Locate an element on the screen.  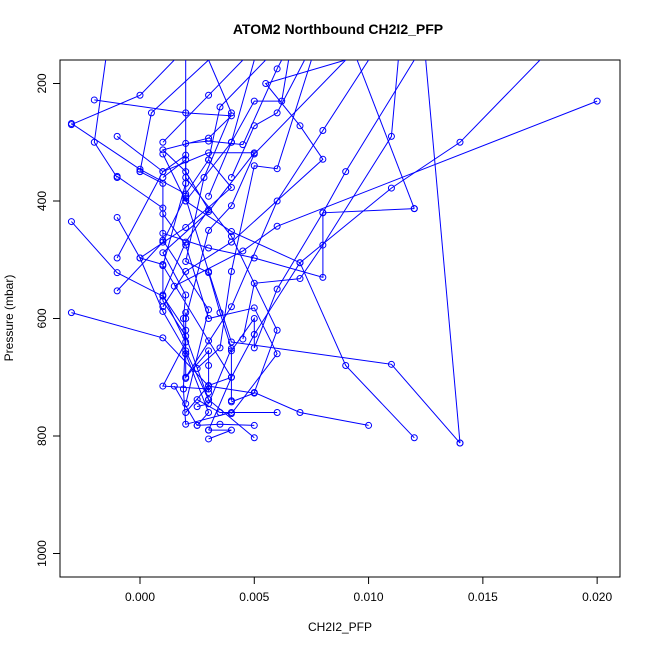
x-tick-label: 0.000 is located at coordinates (140, 597).